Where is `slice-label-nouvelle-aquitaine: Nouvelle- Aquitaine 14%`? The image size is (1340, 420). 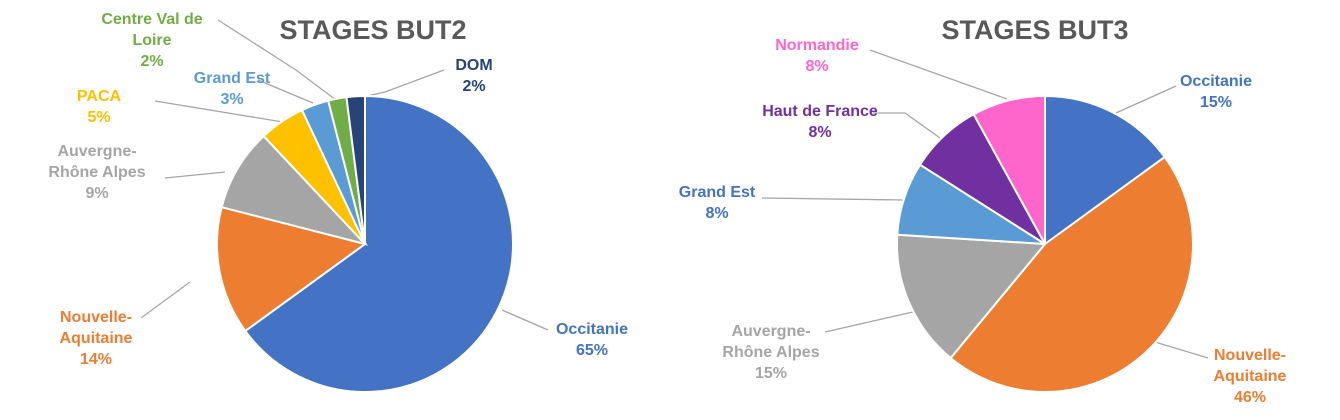 slice-label-nouvelle-aquitaine: Nouvelle- Aquitaine 14% is located at coordinates (96, 338).